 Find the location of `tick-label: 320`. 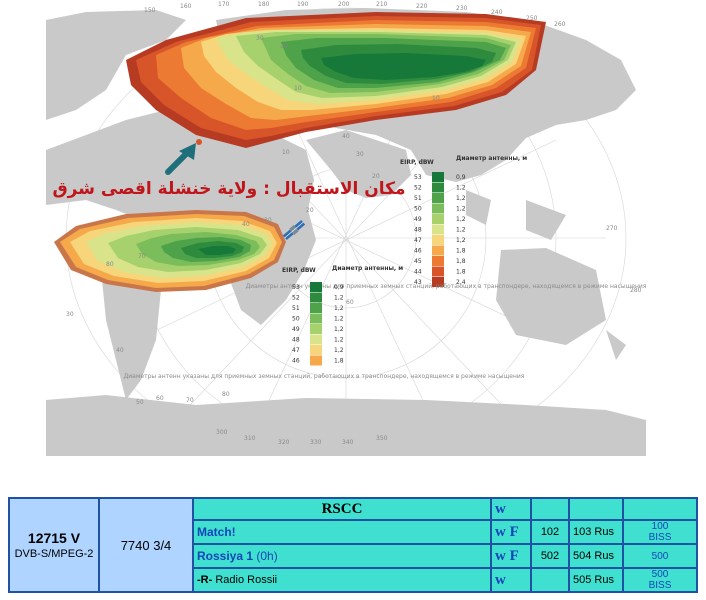

tick-label: 320 is located at coordinates (284, 442).